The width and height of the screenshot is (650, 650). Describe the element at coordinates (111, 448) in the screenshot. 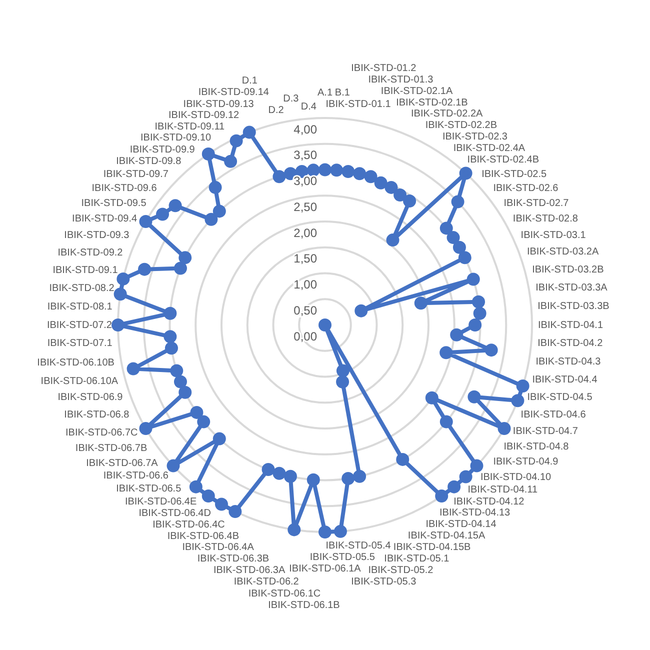

I see `spoke-label: IBIK-STD-06.7B` at that location.